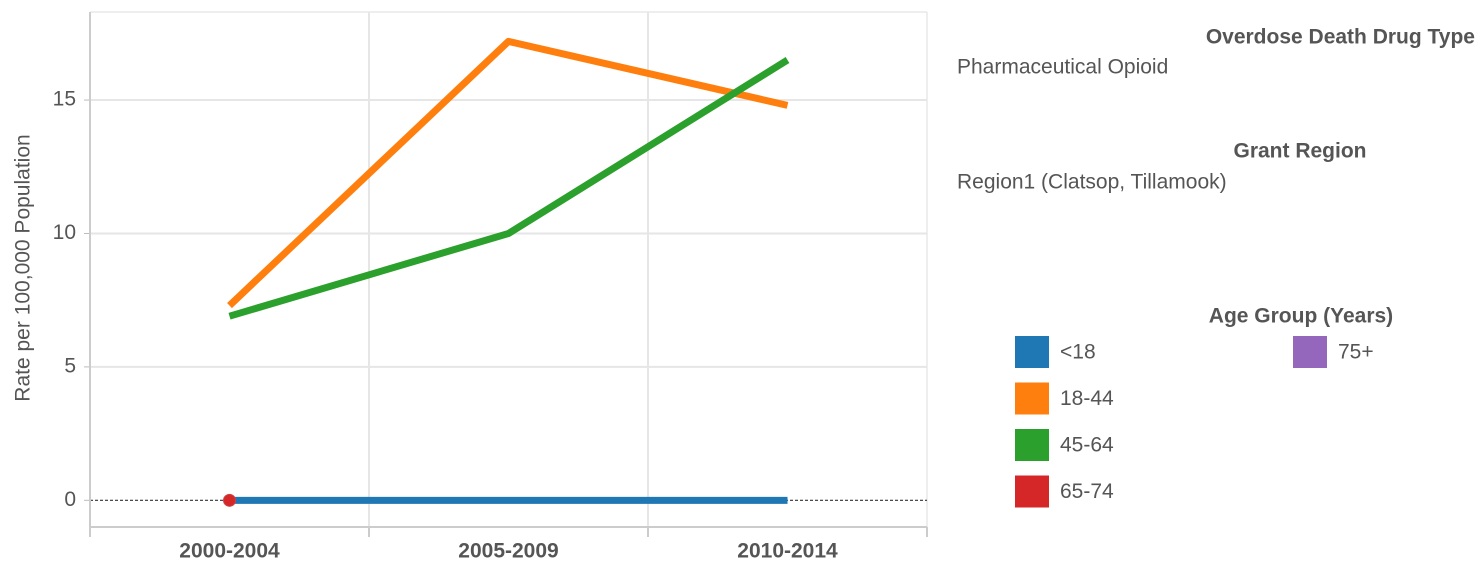 This screenshot has width=1483, height=563. Describe the element at coordinates (64, 232) in the screenshot. I see `y-tick-label: 10` at that location.